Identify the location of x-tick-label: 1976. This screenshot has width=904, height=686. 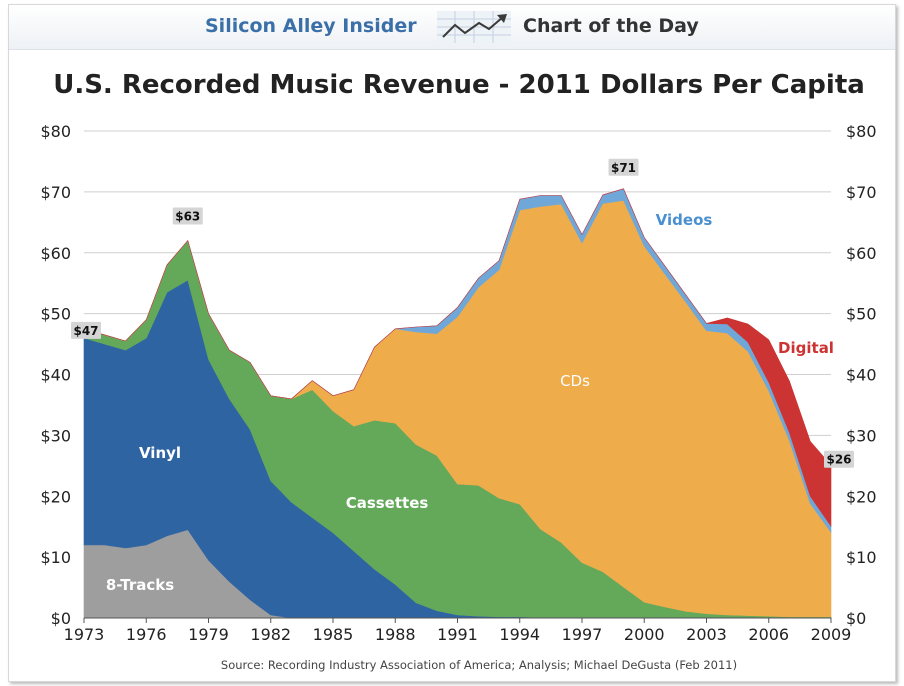
(146, 634).